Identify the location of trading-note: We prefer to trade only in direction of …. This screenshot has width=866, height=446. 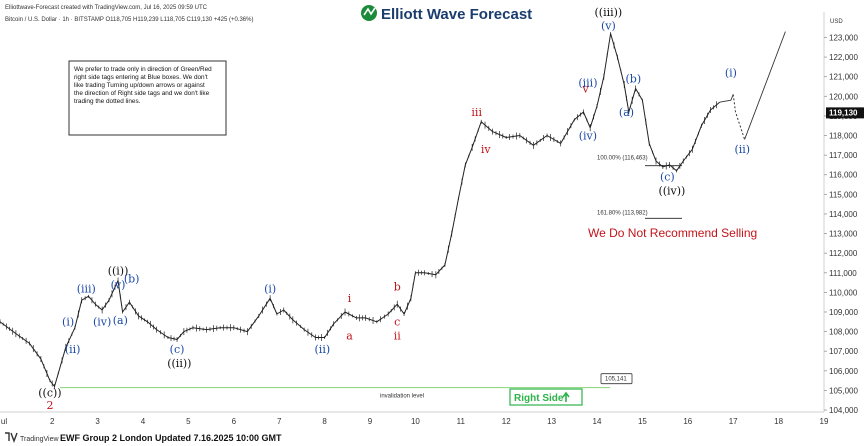
(147, 98).